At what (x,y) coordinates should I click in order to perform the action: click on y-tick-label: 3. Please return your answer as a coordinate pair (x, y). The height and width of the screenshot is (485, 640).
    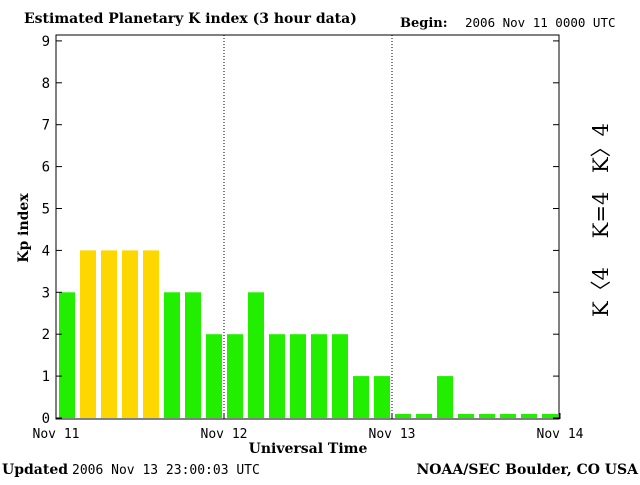
    Looking at the image, I should click on (46, 293).